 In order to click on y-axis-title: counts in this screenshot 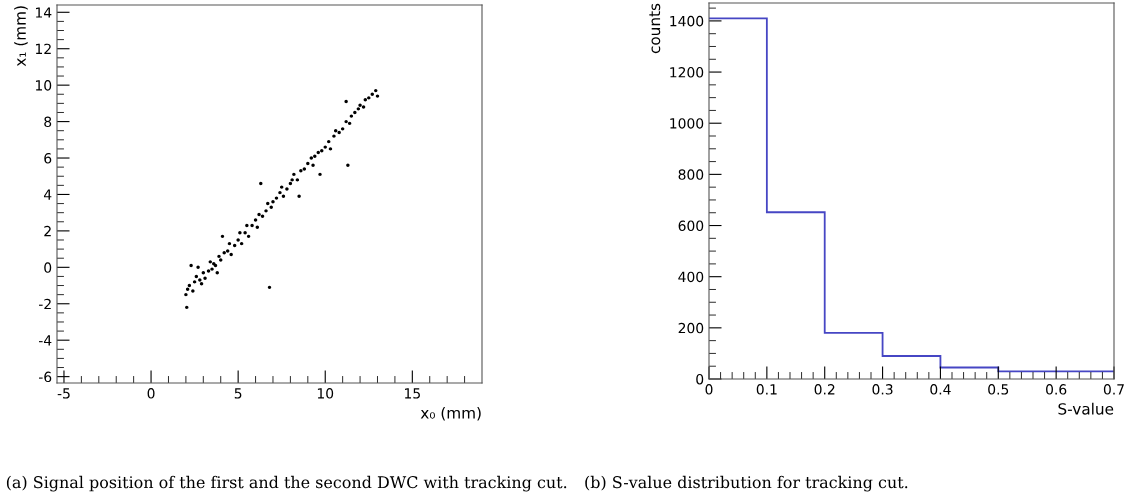, I will do `click(655, 28)`.